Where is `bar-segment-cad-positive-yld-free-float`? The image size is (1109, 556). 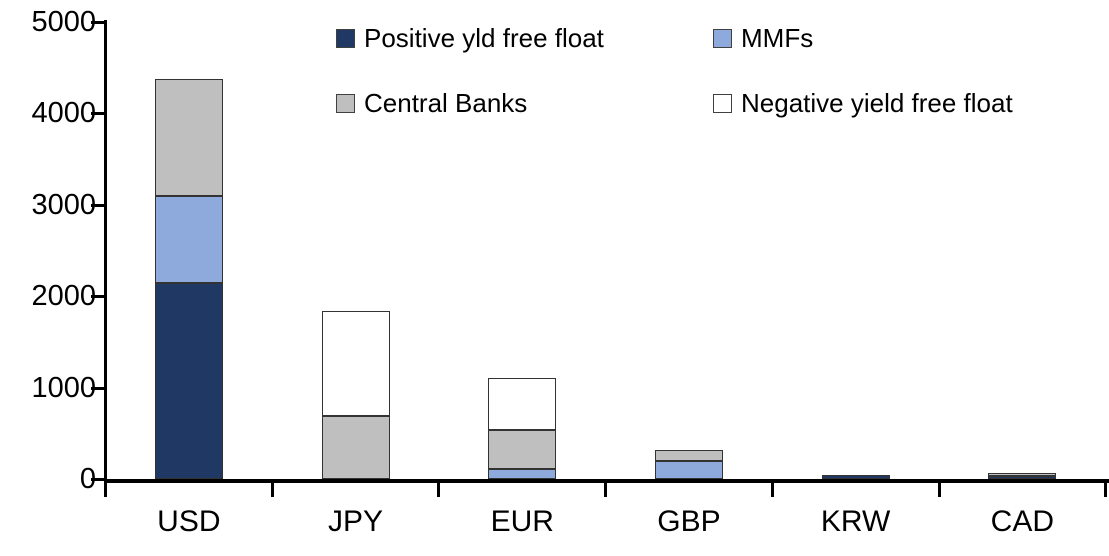 bar-segment-cad-positive-yld-free-float is located at coordinates (1022, 477).